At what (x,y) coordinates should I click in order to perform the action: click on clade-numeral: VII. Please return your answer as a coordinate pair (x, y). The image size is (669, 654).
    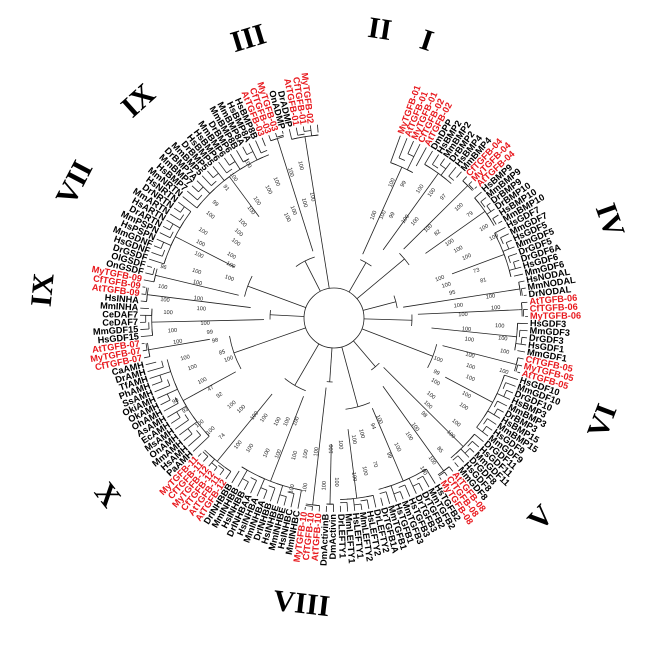
    Looking at the image, I should click on (74, 182).